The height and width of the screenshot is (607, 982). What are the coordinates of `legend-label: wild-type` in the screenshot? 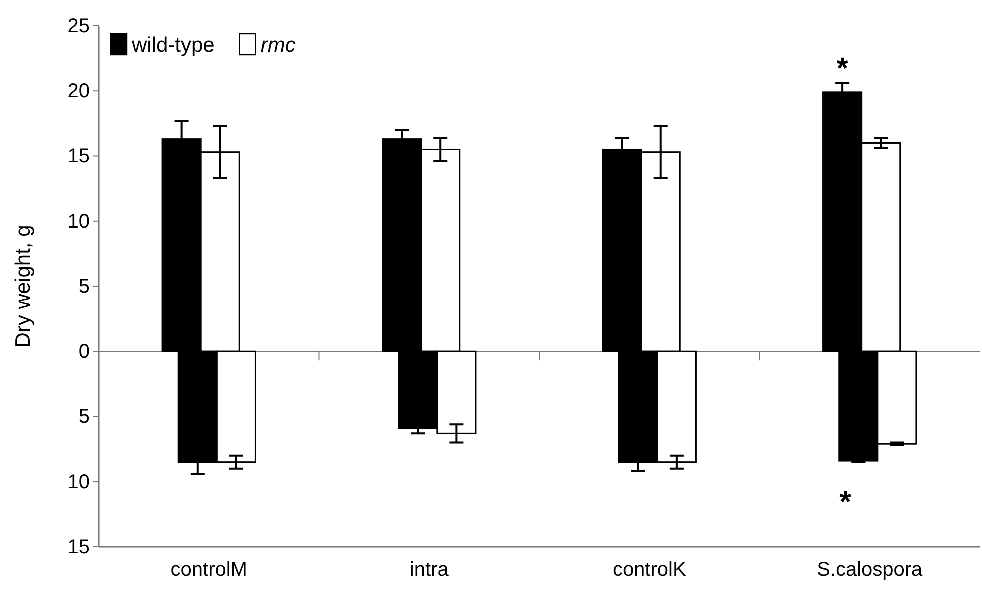 It's located at (173, 45).